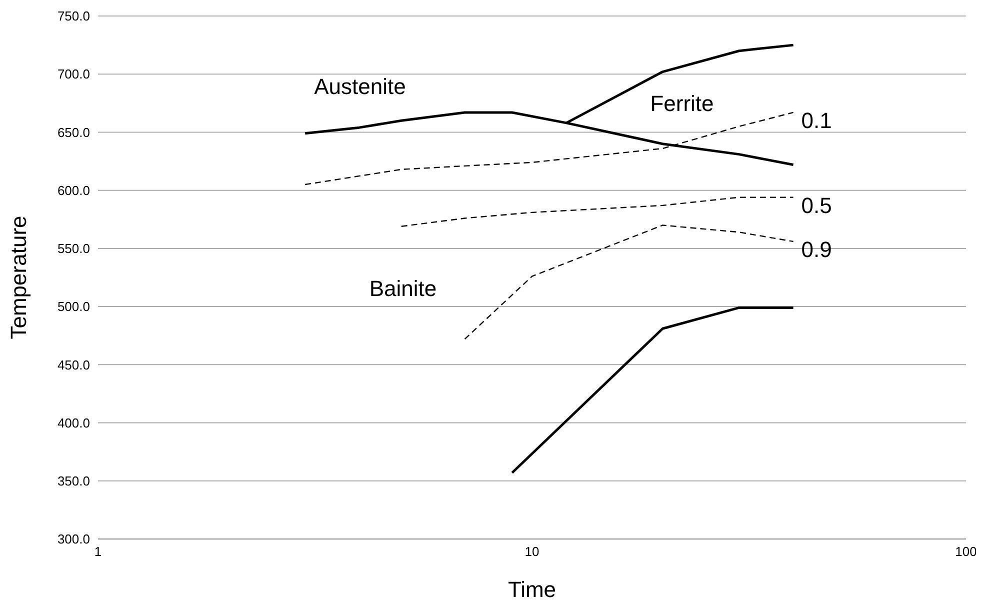  Describe the element at coordinates (360, 87) in the screenshot. I see `annotation: Austenite` at that location.